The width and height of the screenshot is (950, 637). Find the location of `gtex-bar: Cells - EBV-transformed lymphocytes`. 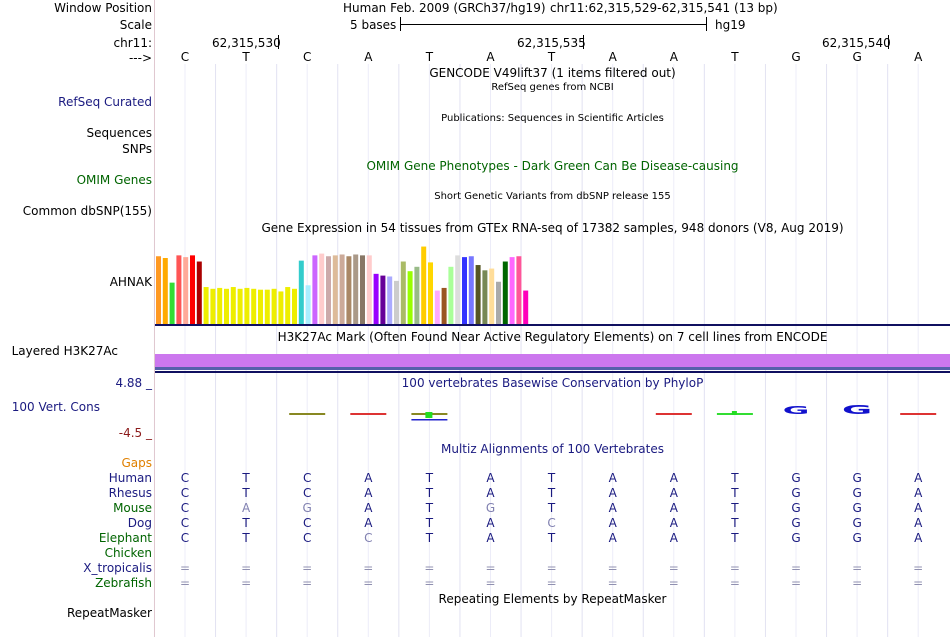

gtex-bar: Cells - EBV-transformed lymphocytes is located at coordinates (315, 289).